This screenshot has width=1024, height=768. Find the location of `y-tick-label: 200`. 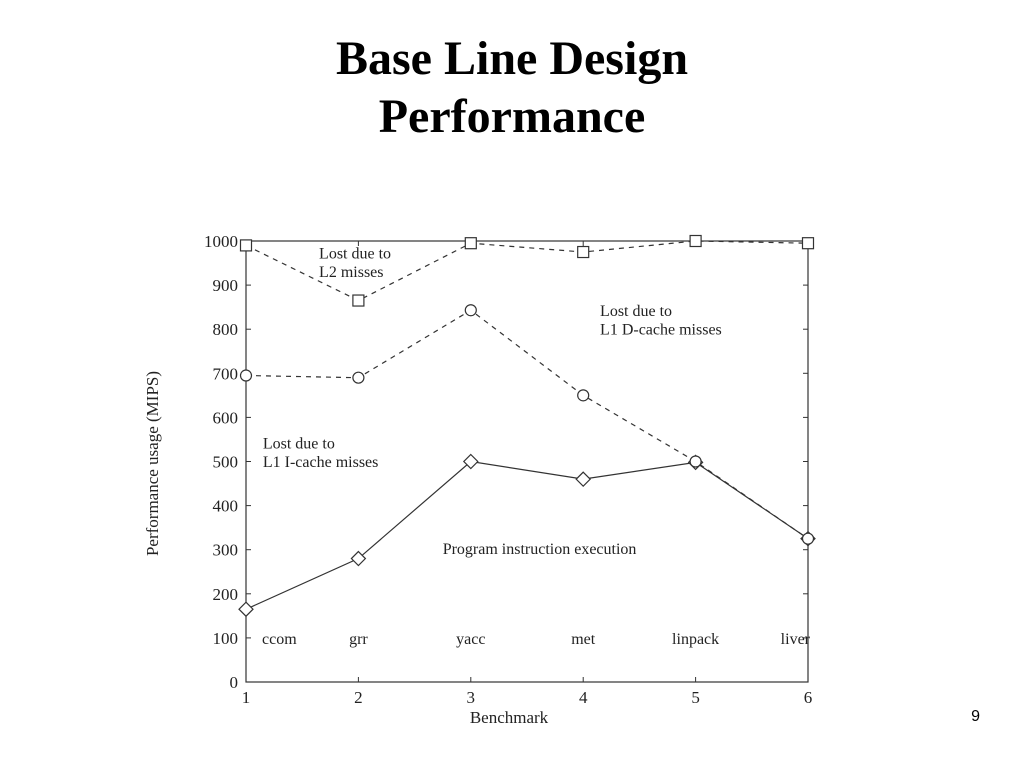

y-tick-label: 200 is located at coordinates (226, 594).